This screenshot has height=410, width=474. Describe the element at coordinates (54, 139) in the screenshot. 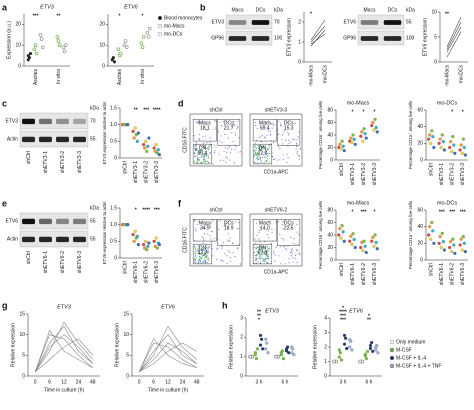

I see `blot-strip` at that location.